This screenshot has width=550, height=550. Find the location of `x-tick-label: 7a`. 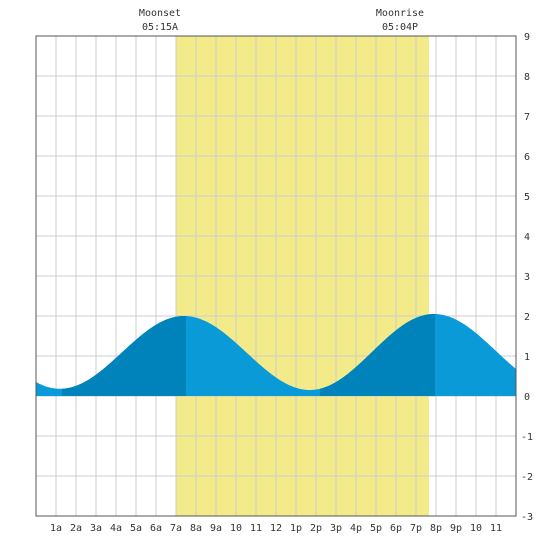

x-tick-label: 7a is located at coordinates (176, 528).